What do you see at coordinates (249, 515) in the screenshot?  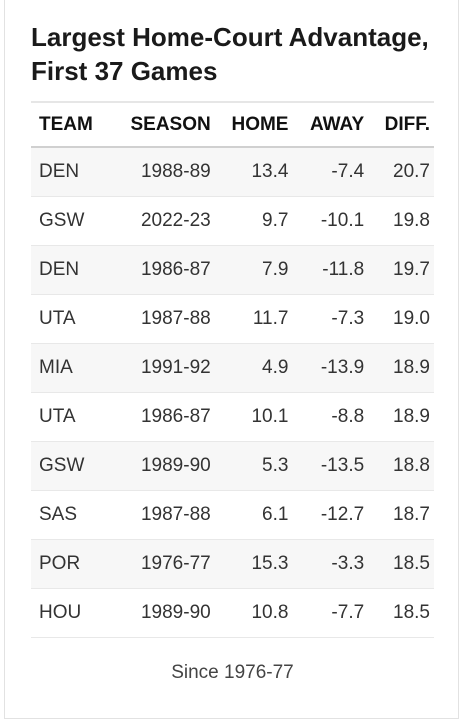 I see `cell-home: 6.1` at bounding box center [249, 515].